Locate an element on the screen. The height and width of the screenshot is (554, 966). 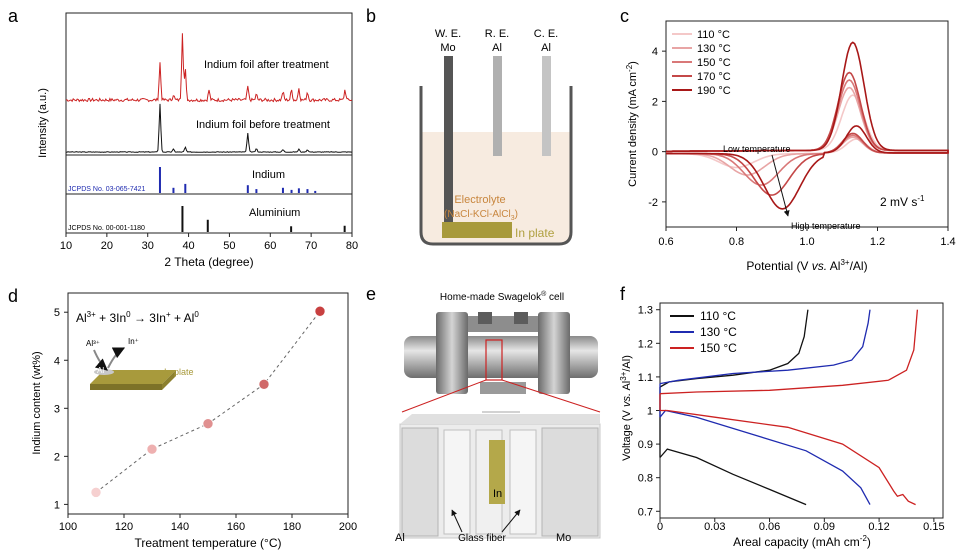
panel-d-ticks: 100 120 140 160 180 200 1 2 3 4 5 is located at coordinates (205, 420).